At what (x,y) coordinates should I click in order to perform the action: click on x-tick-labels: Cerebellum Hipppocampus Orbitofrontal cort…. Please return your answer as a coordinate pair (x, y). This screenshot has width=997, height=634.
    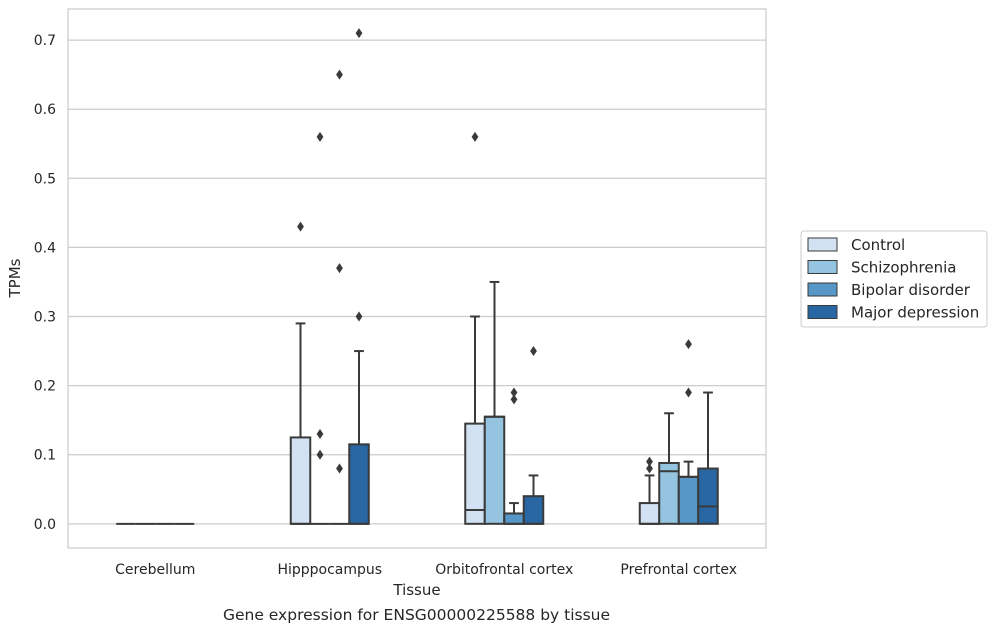
    Looking at the image, I should click on (426, 570).